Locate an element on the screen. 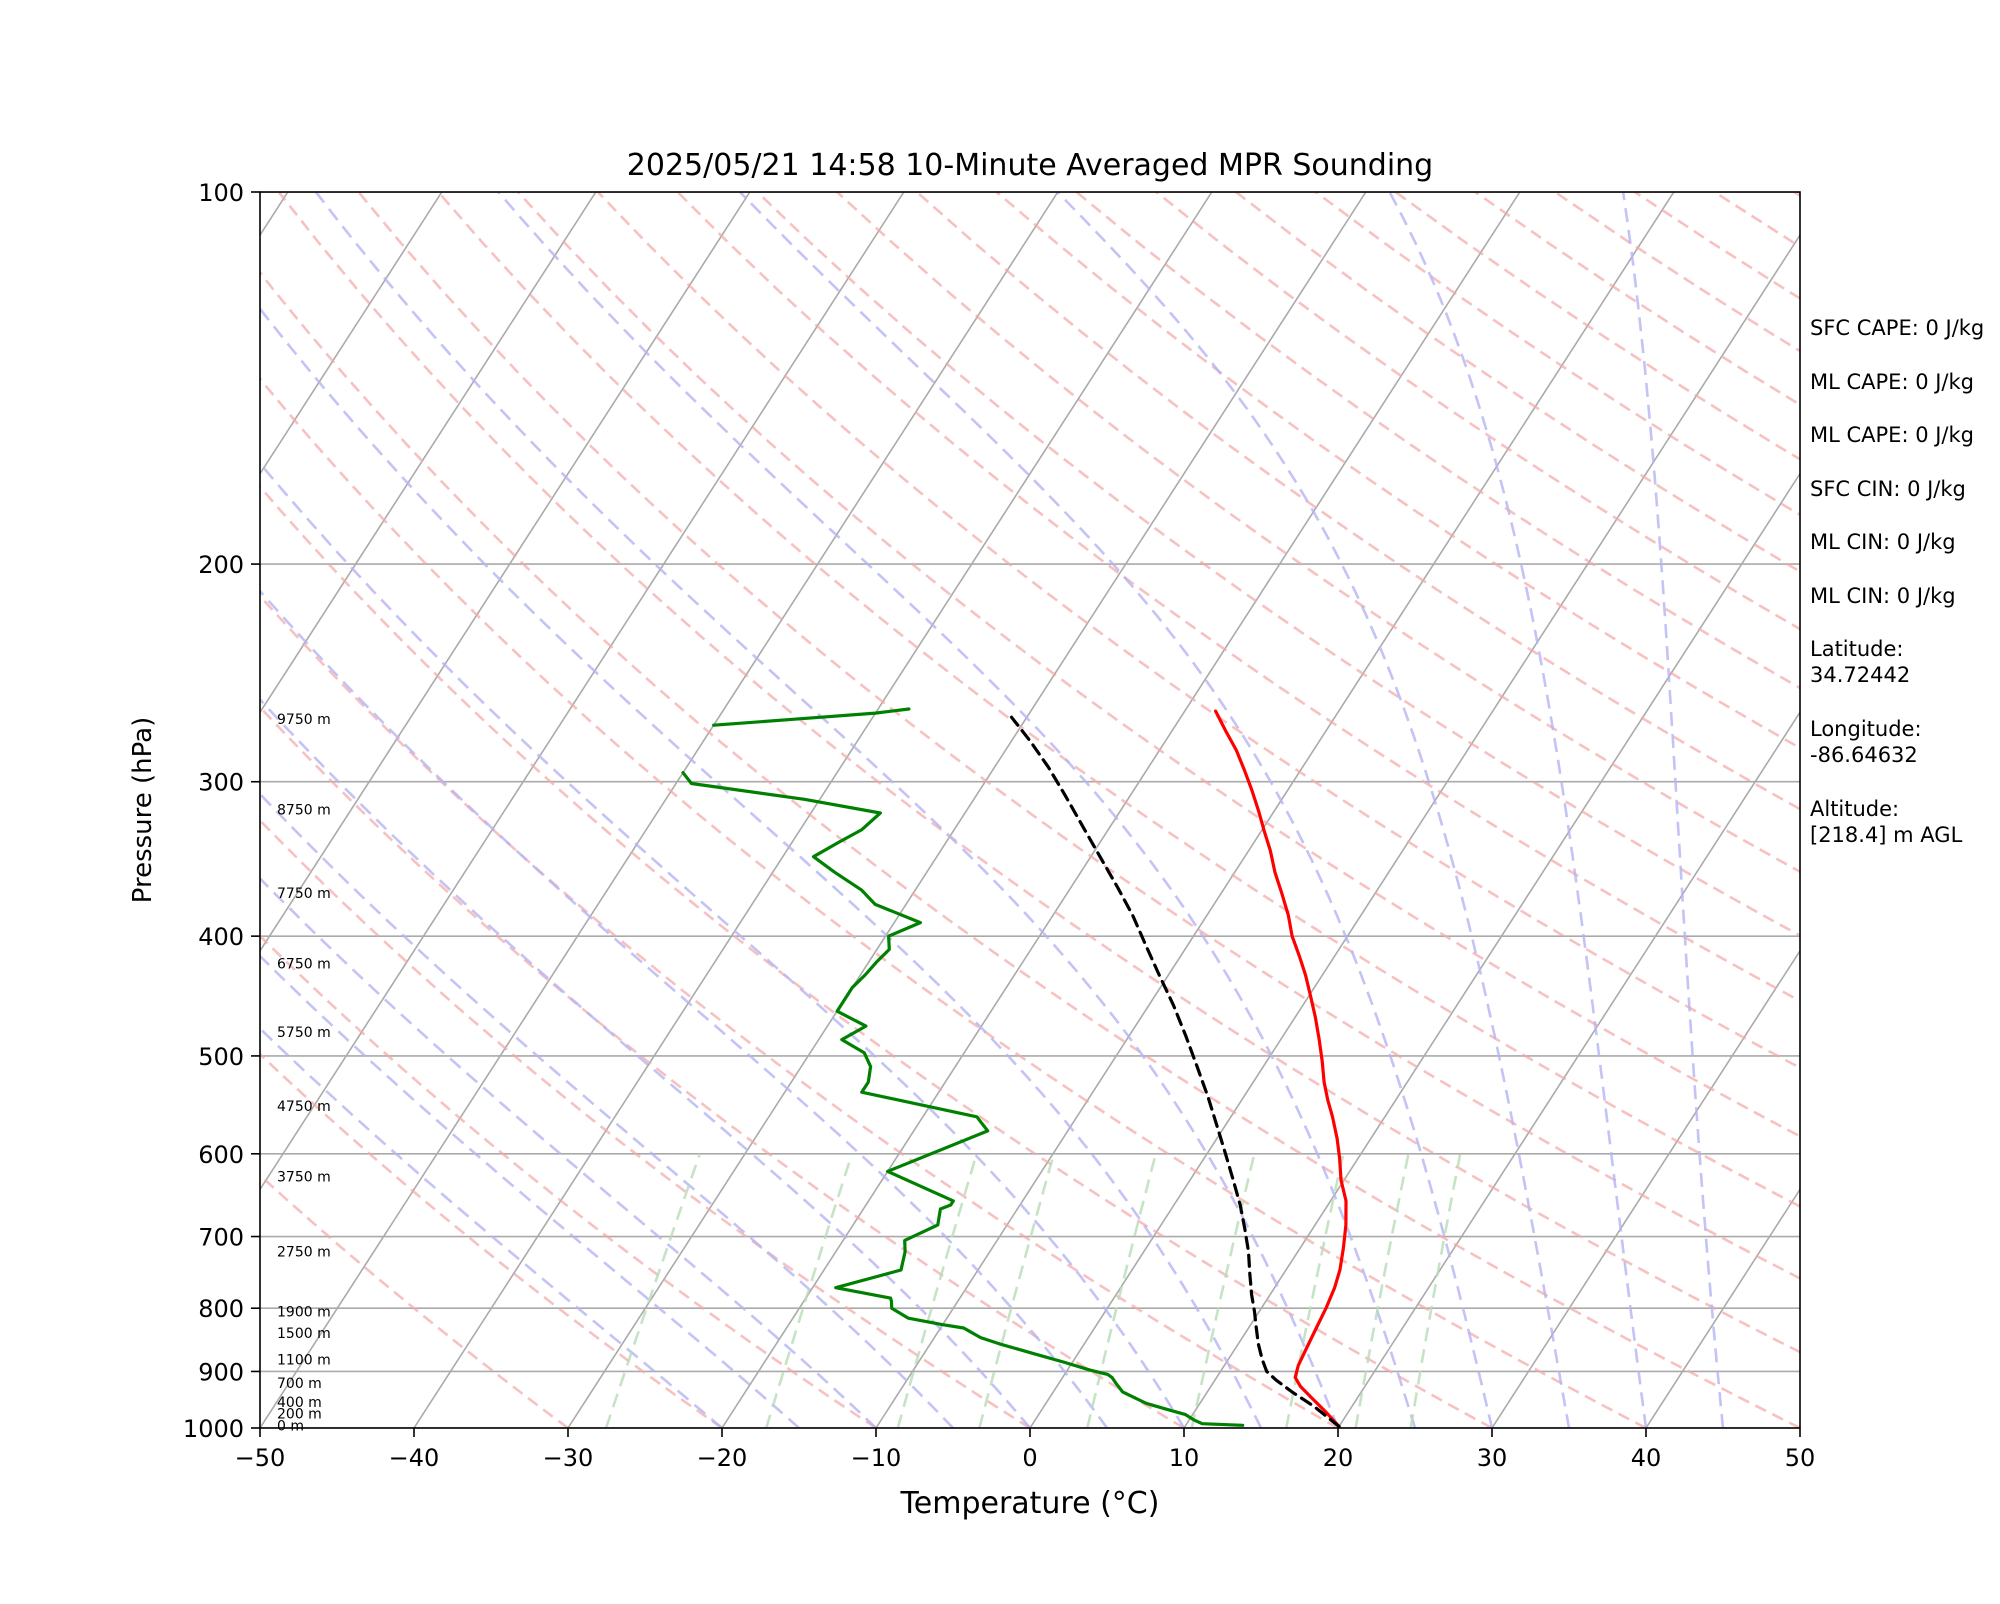 The height and width of the screenshot is (1604, 2000). x-tick-label: 50 is located at coordinates (1800, 1458).